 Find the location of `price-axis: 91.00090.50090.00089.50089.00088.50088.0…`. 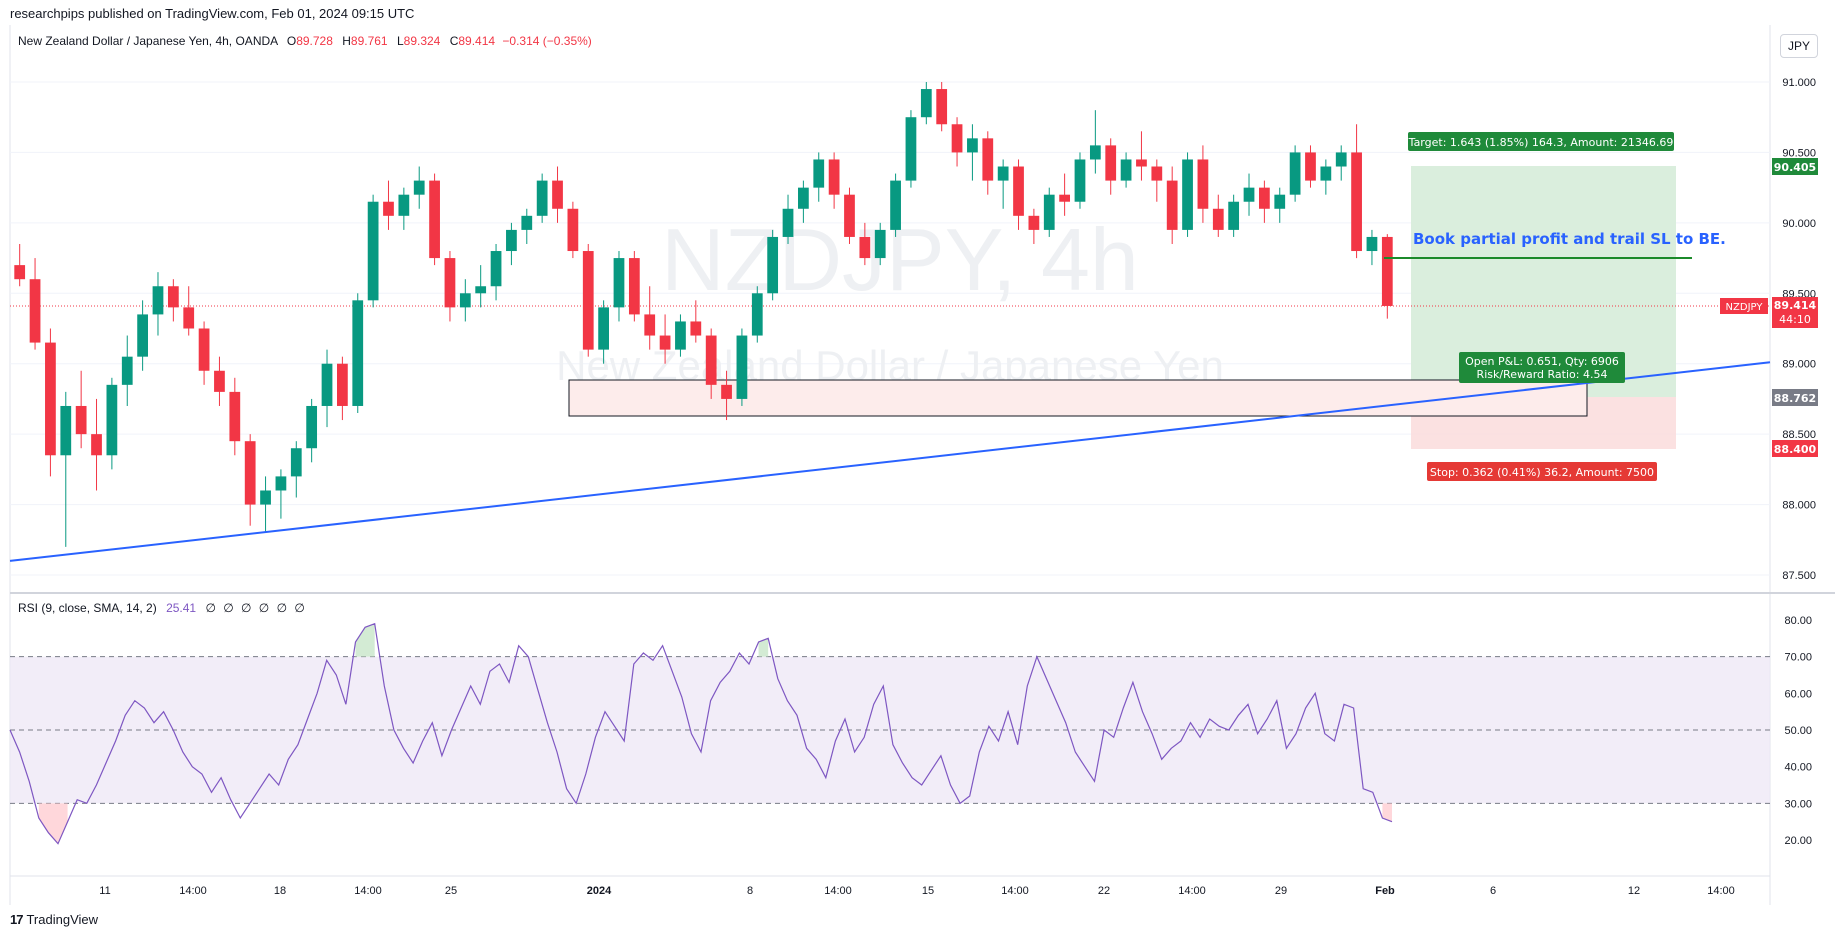

price-axis: 91.00090.50090.00089.50089.00088.50088.0… is located at coordinates (1799, 329).